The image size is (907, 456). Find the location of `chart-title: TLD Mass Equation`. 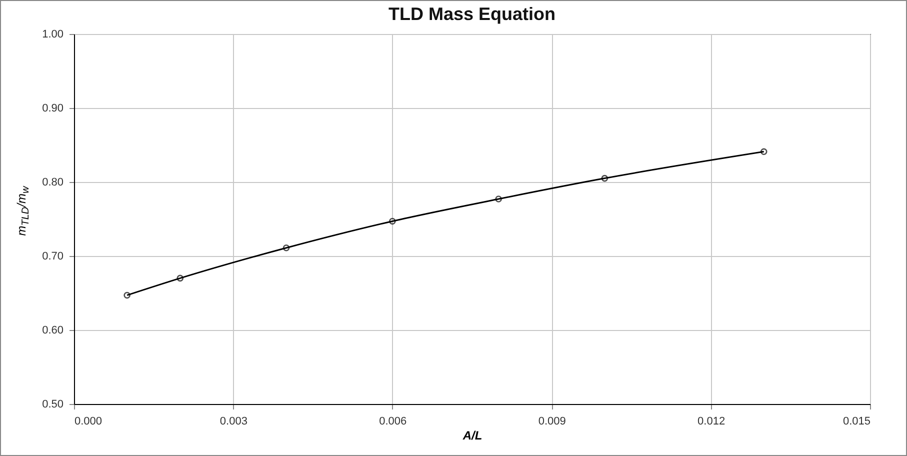

chart-title: TLD Mass Equation is located at coordinates (472, 14).